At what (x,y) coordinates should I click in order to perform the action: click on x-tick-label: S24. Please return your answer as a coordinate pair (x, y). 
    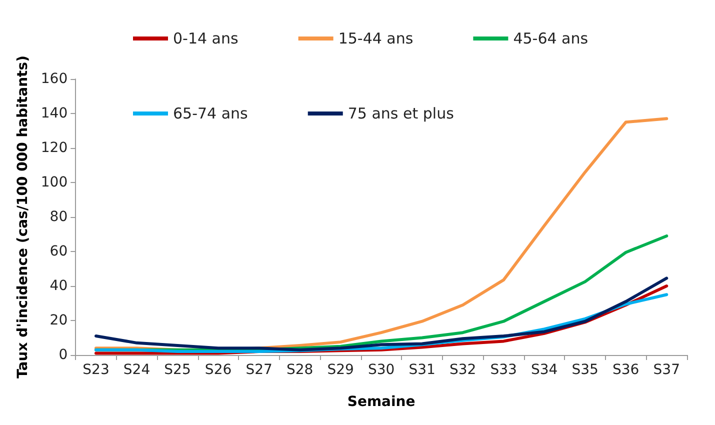
    Looking at the image, I should click on (136, 370).